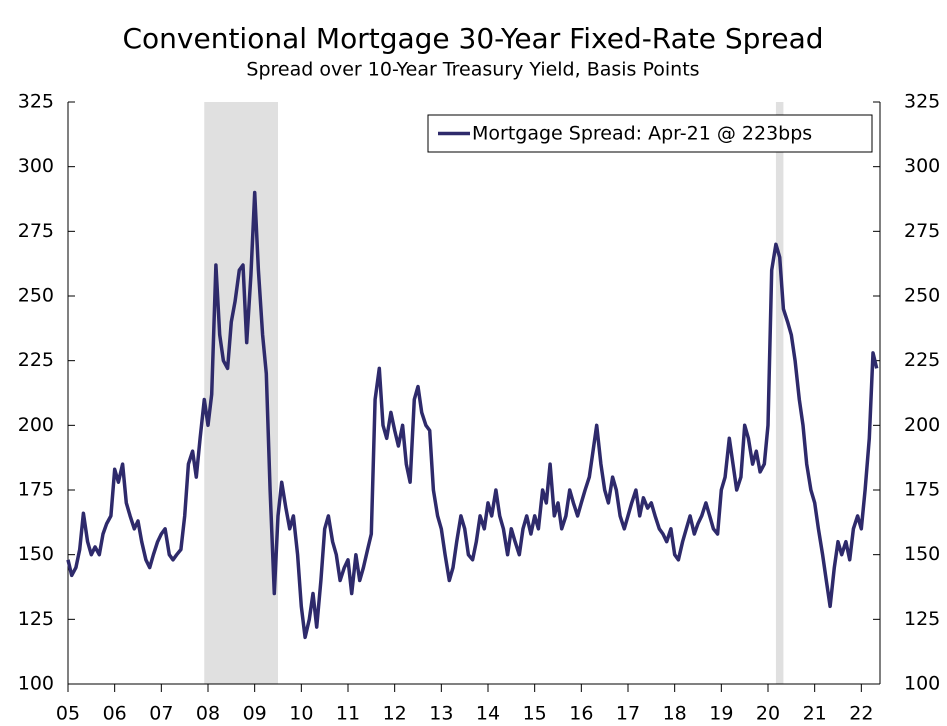 This screenshot has width=947, height=726. I want to click on x-tick-label: 05, so click(68, 714).